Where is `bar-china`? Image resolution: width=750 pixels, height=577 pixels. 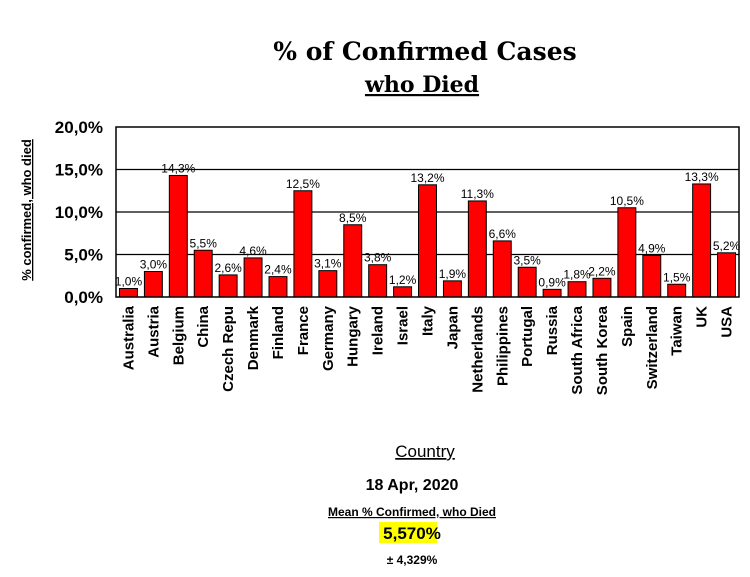
bar-china is located at coordinates (203, 273).